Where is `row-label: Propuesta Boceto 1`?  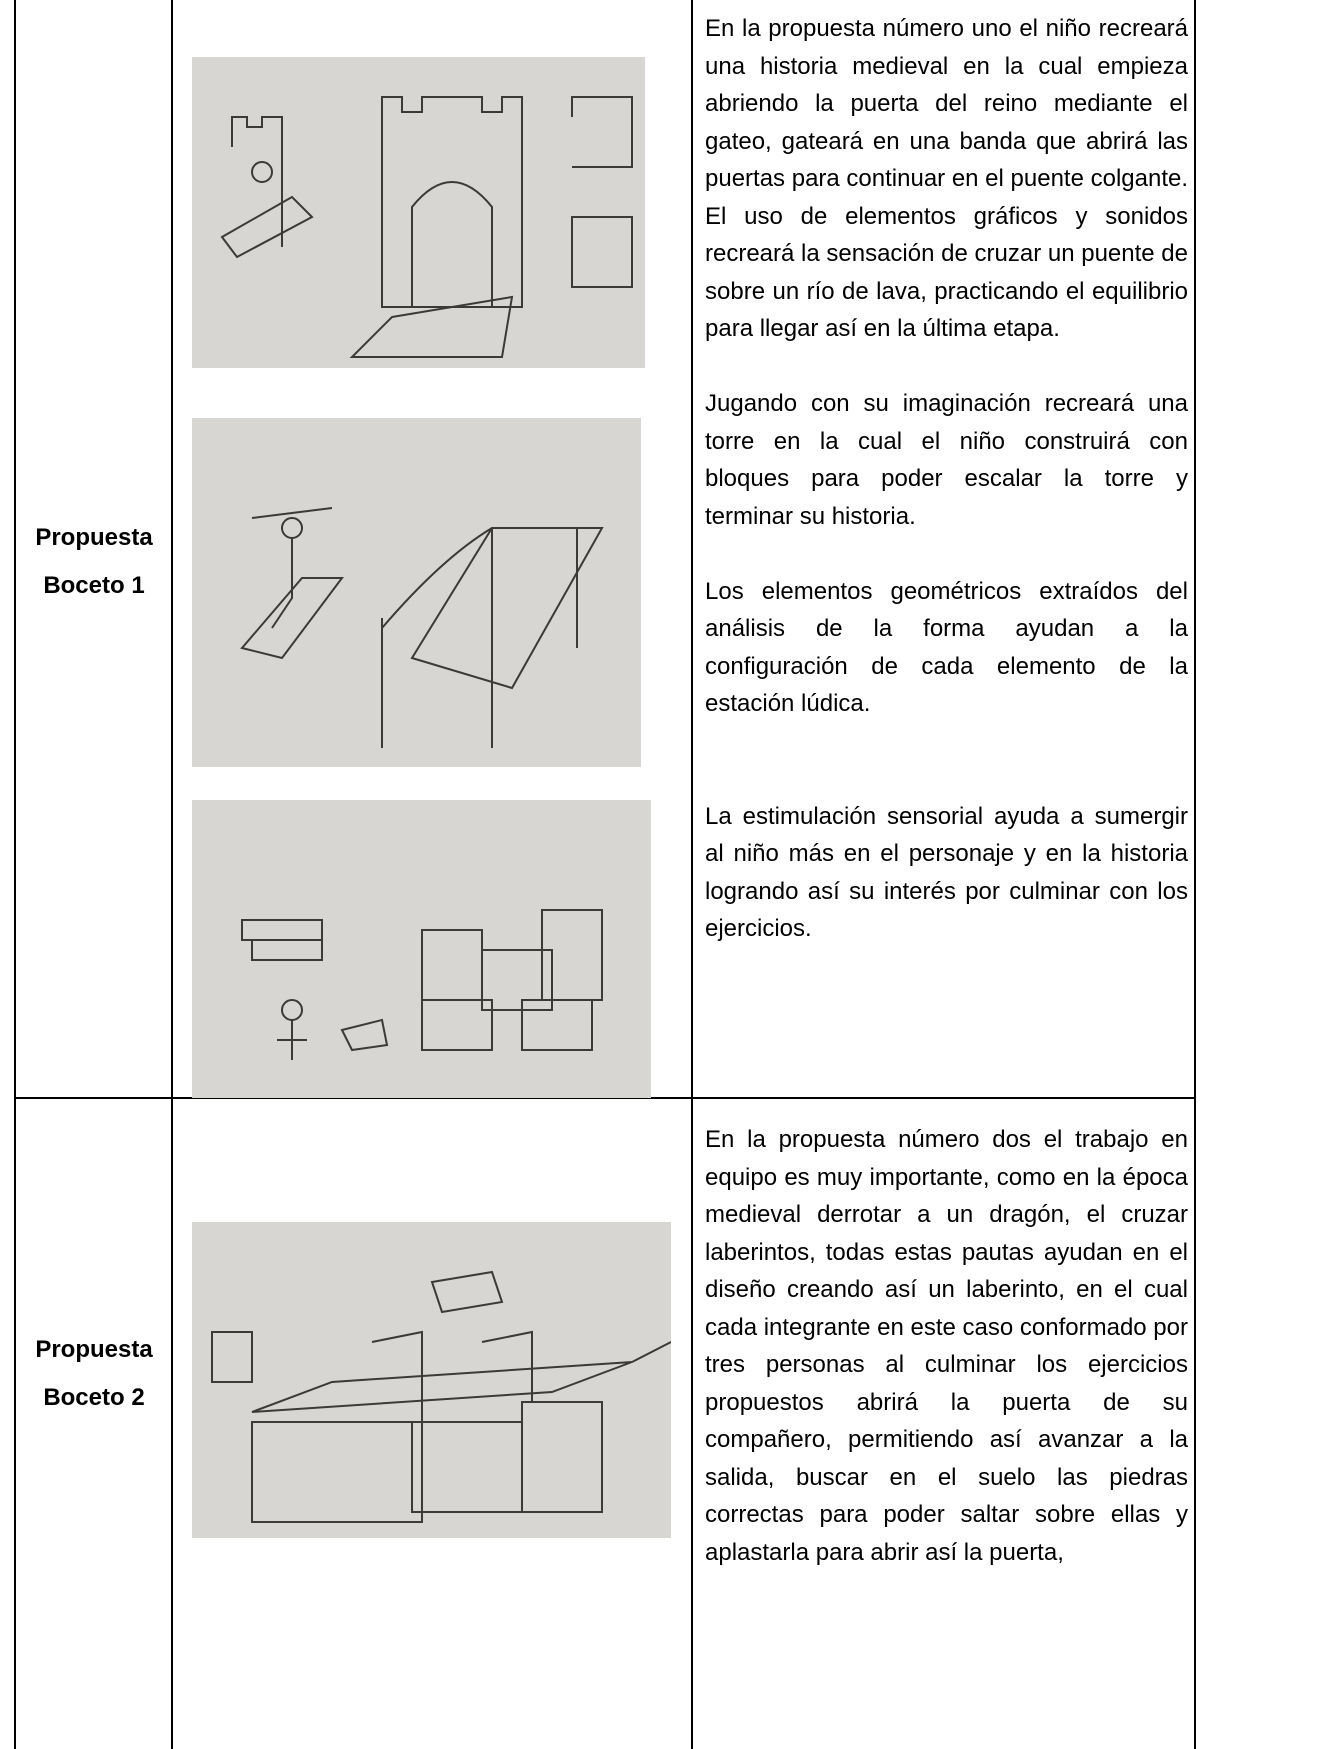
row-label: Propuesta Boceto 1 is located at coordinates (94, 562).